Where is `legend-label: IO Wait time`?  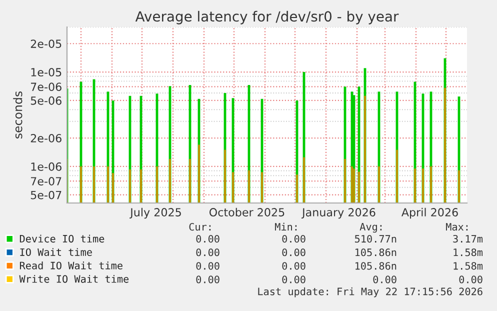
legend-label: IO Wait time is located at coordinates (56, 252).